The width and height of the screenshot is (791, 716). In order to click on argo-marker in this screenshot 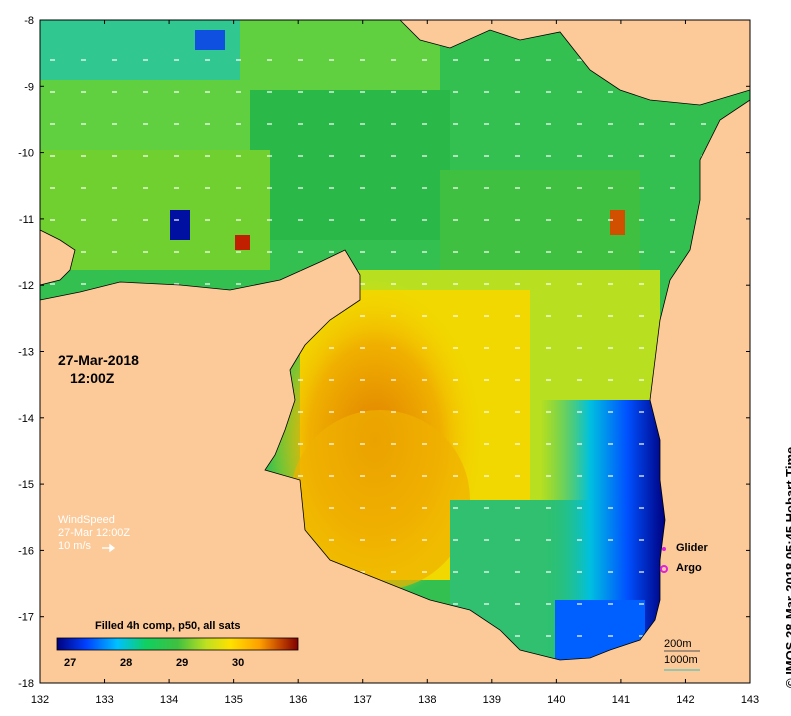, I will do `click(664, 569)`.